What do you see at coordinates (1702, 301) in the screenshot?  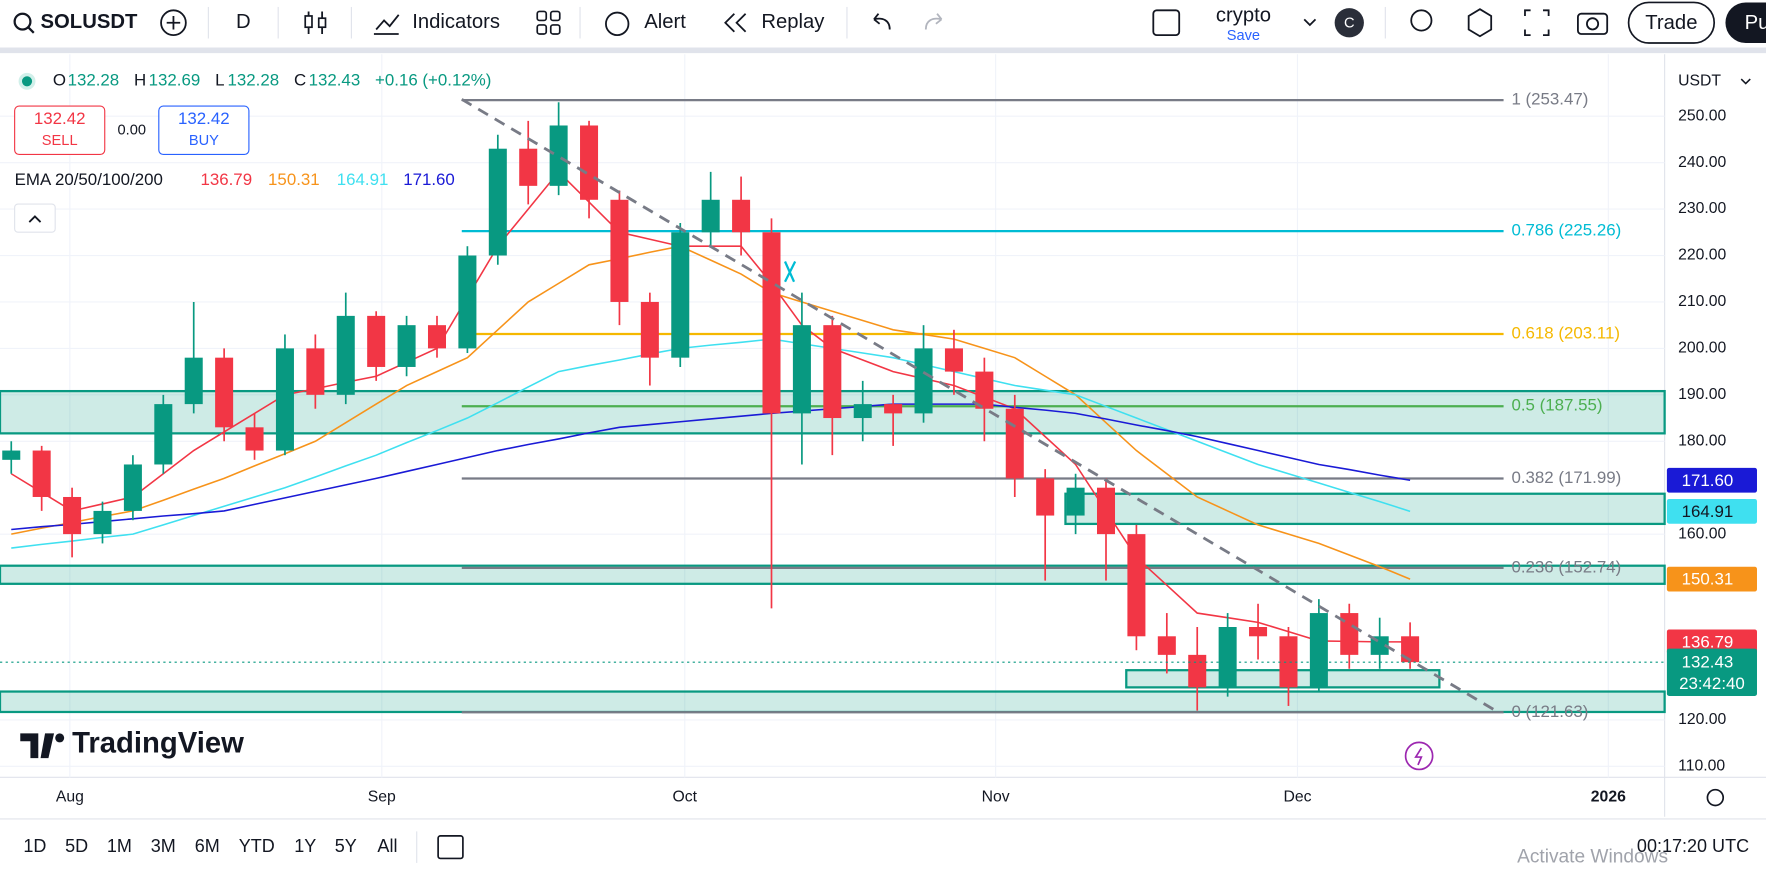 I see `y-tick-label: 210.00` at bounding box center [1702, 301].